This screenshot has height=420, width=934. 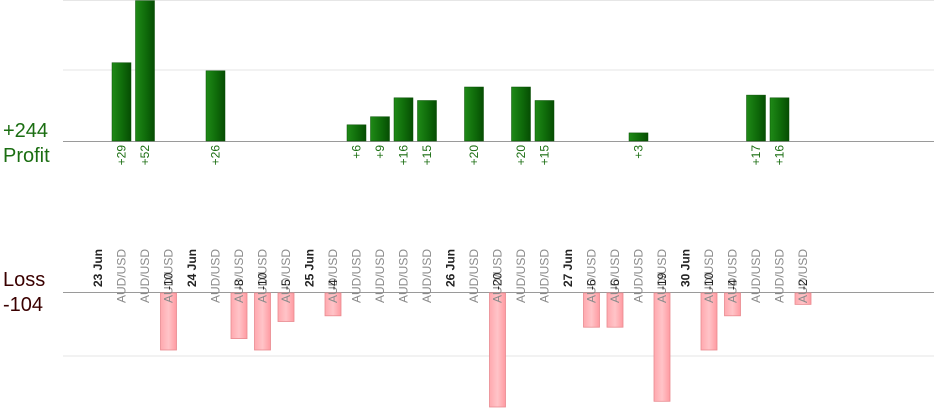 I want to click on loss-value-label: -20, so click(x=498, y=281).